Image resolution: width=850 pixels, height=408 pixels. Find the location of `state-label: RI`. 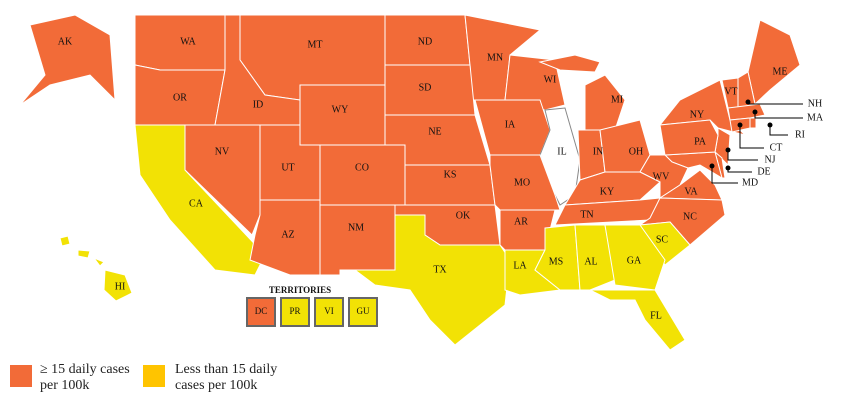

state-label: RI is located at coordinates (800, 134).